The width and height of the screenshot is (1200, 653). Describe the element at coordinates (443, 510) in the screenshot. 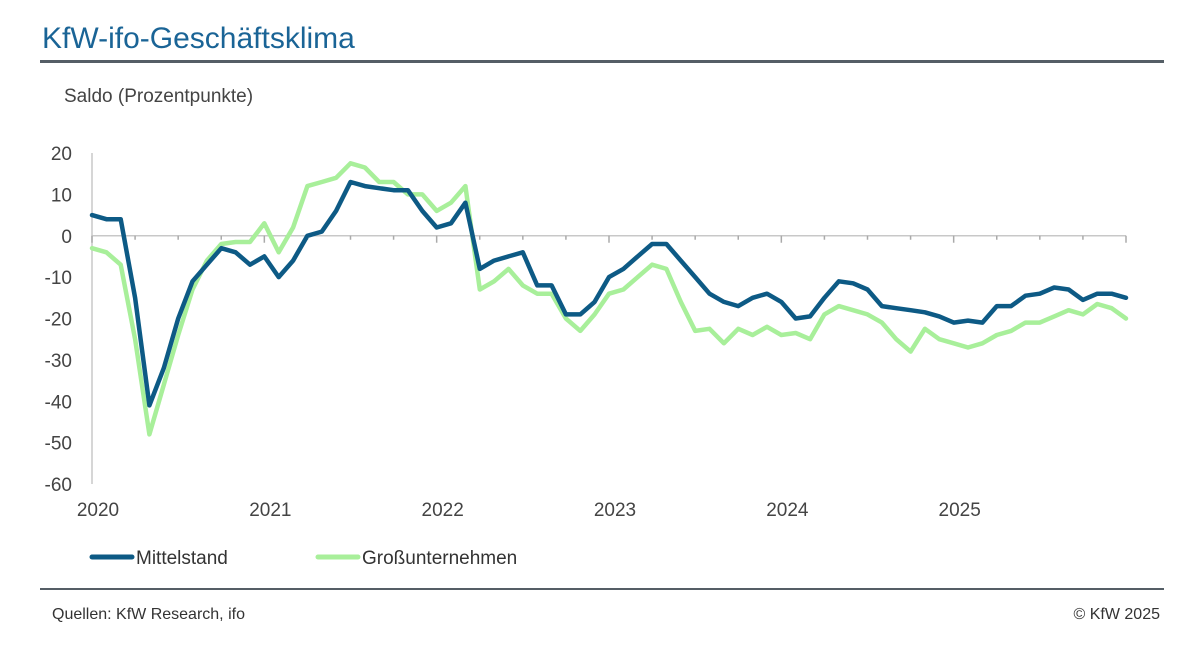

I see `x-tick-label: 2022` at that location.